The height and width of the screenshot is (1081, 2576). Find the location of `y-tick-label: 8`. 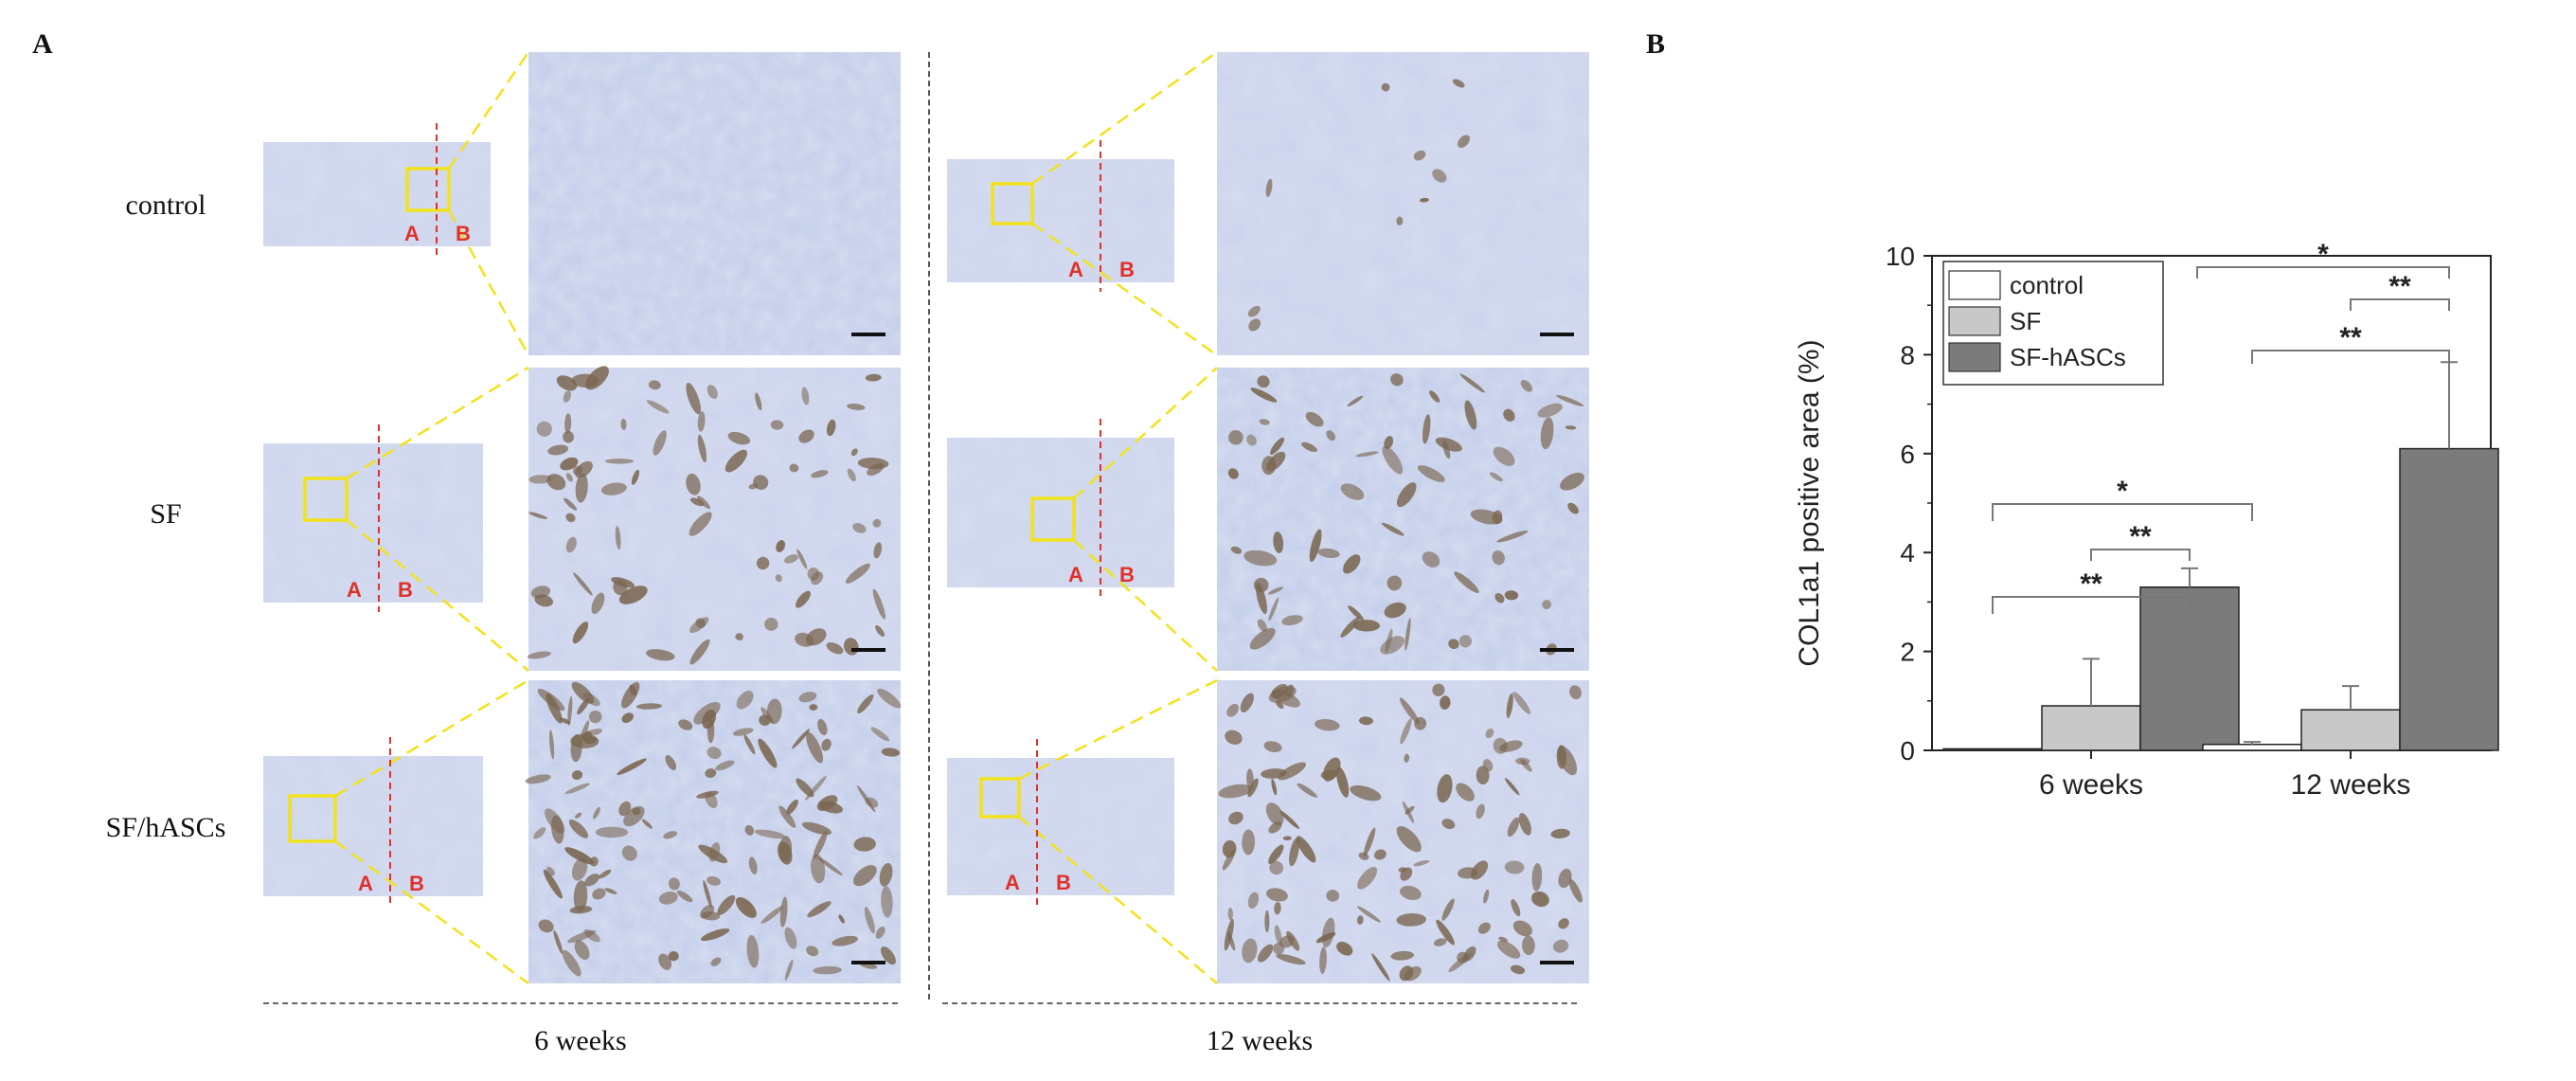

y-tick-label: 8 is located at coordinates (1907, 354).